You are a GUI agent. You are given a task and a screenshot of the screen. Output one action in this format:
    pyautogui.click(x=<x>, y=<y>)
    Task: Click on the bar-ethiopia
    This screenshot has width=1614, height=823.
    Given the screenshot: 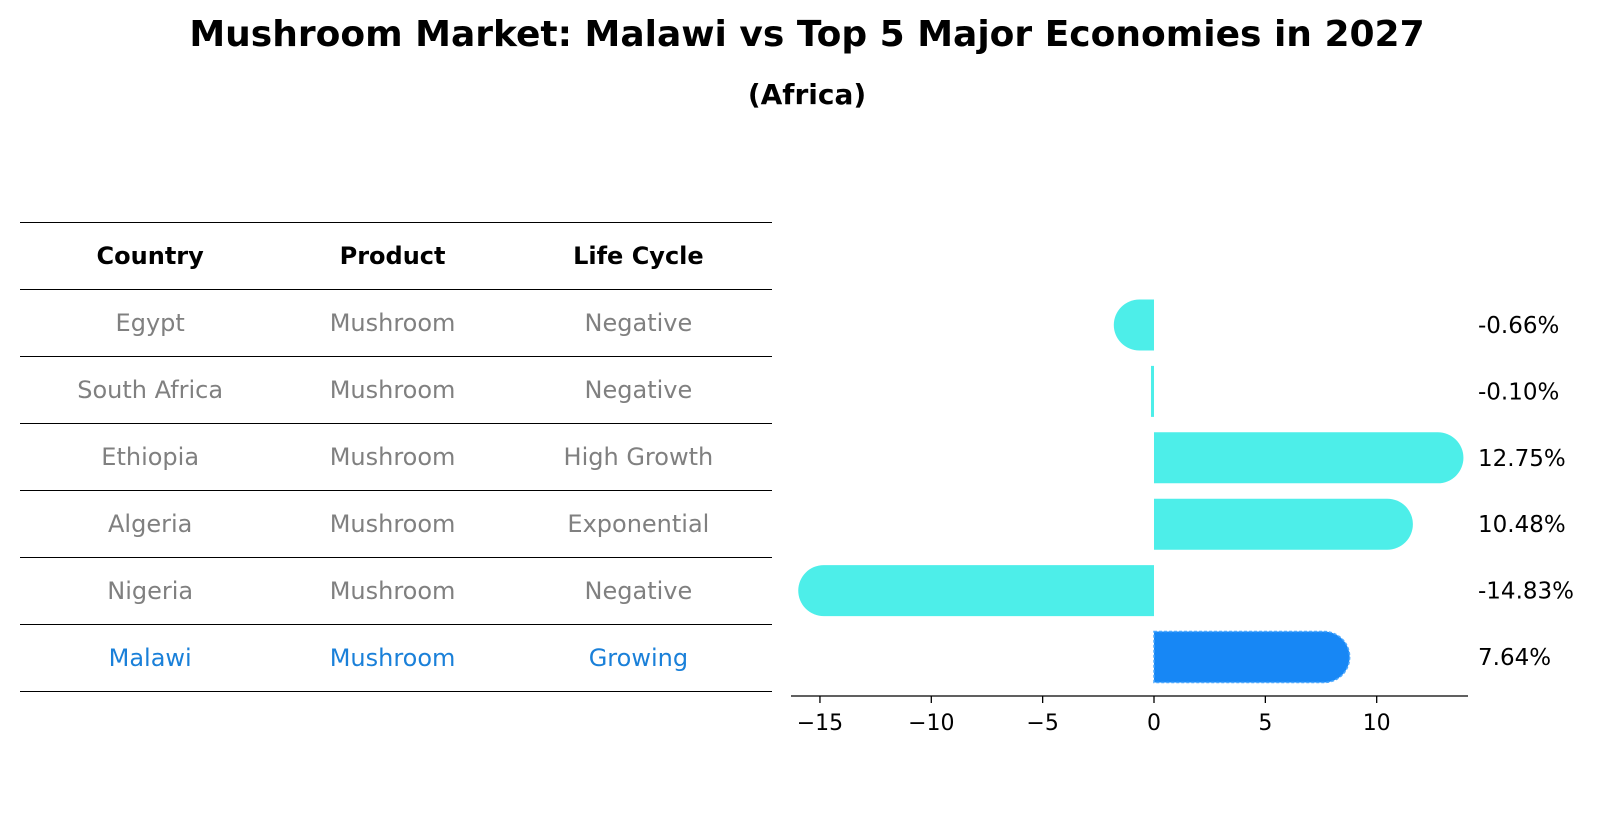 What is the action you would take?
    pyautogui.click(x=1308, y=458)
    